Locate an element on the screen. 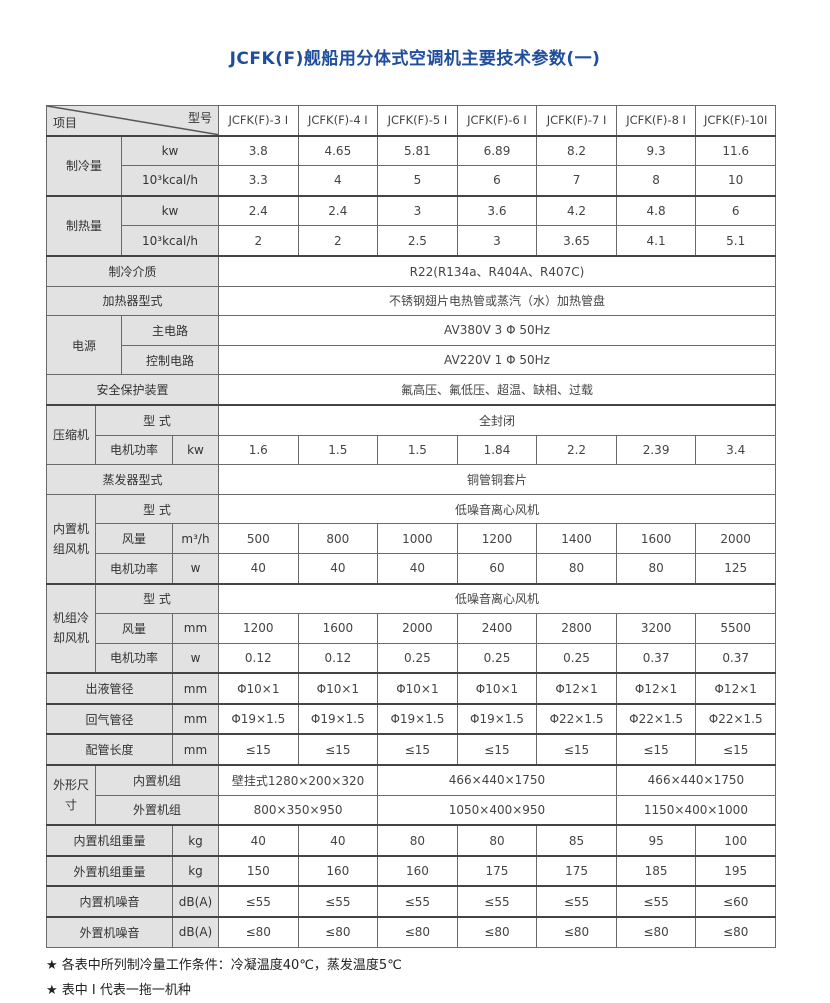 This screenshot has height=1003, width=830. heating-kw-row: 制热量 kw 2.4 2.4 3 3.6 4.2 4.8 6 is located at coordinates (411, 225).